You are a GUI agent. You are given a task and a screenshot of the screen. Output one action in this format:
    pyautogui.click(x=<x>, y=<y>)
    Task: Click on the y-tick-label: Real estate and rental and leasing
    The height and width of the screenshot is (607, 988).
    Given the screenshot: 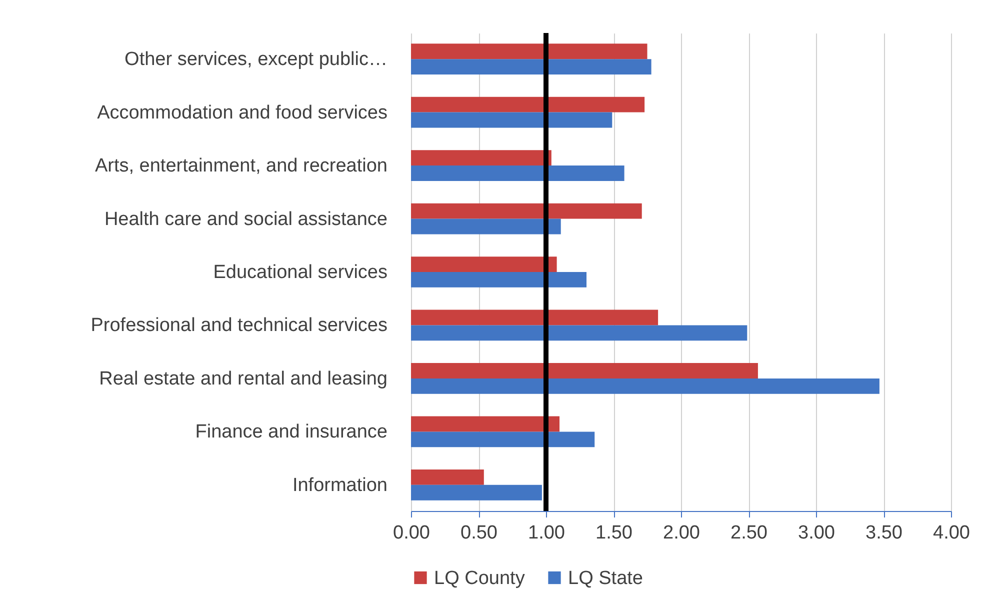 What is the action you would take?
    pyautogui.click(x=243, y=379)
    